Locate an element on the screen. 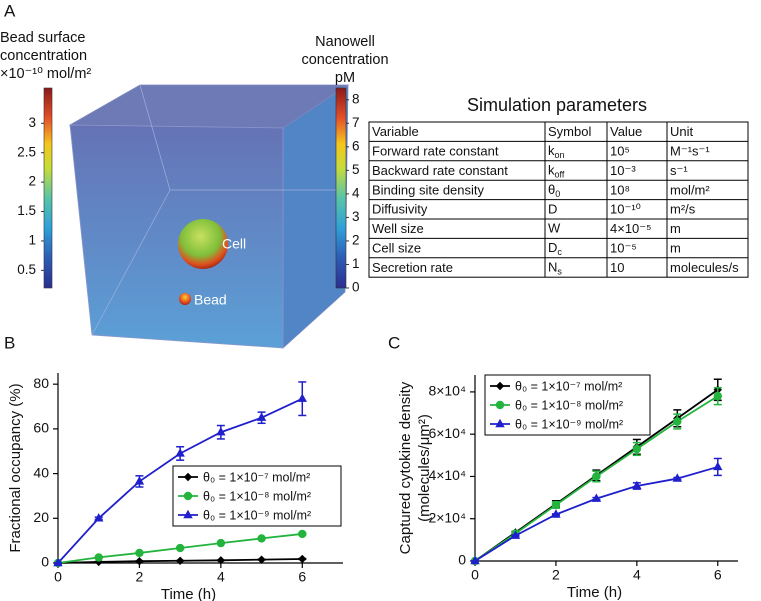  table-cell: D is located at coordinates (552, 209).